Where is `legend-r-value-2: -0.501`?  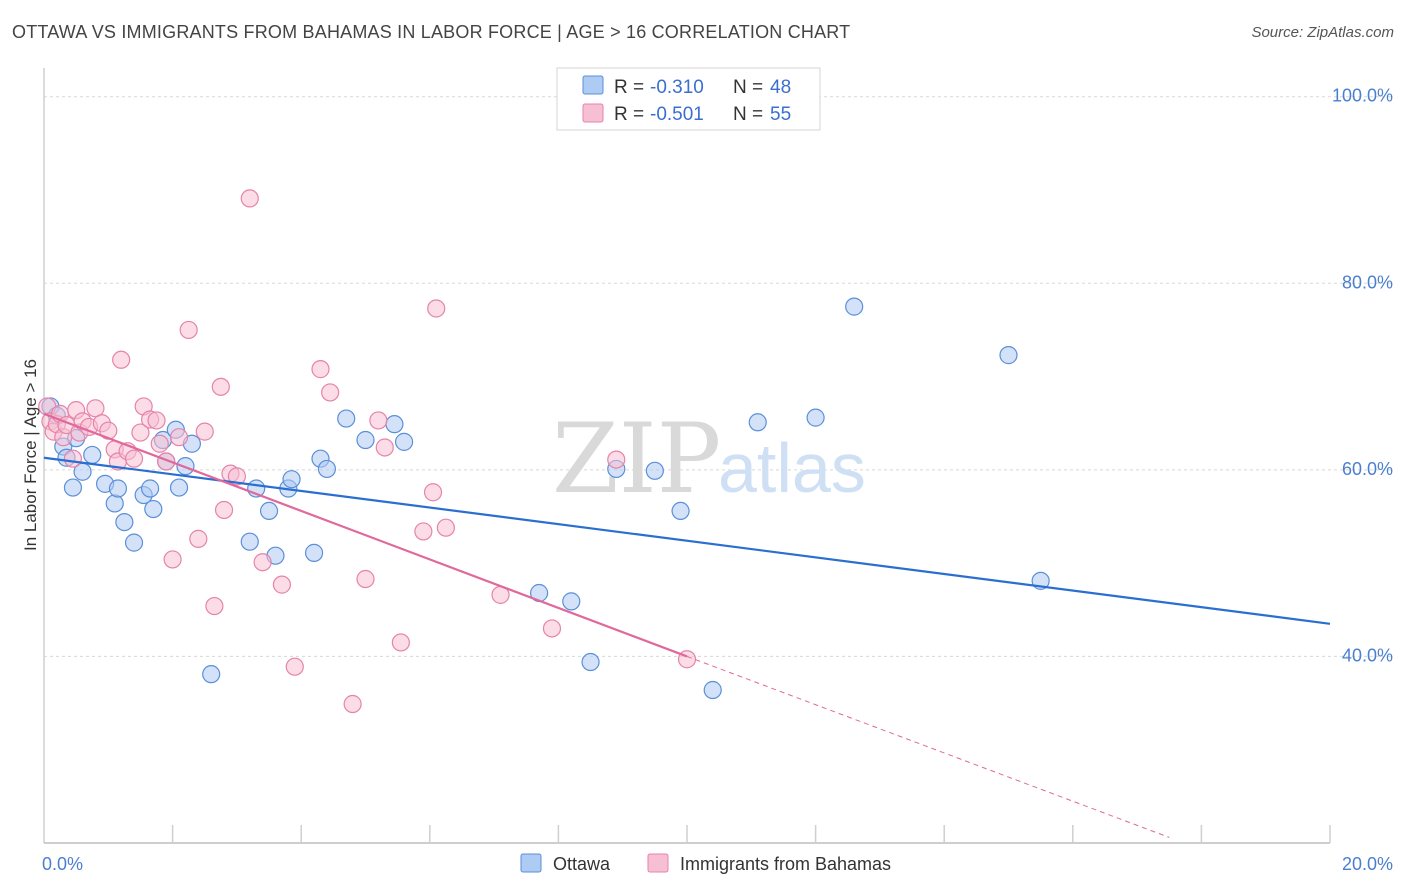 legend-r-value-2: -0.501 is located at coordinates (677, 114).